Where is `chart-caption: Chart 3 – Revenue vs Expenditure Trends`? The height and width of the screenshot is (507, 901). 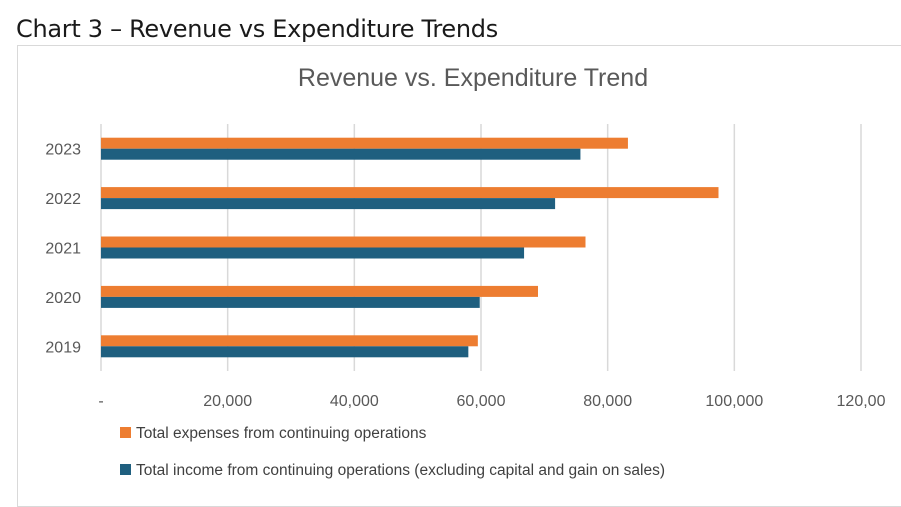
chart-caption: Chart 3 – Revenue vs Expenditure Trends is located at coordinates (257, 29).